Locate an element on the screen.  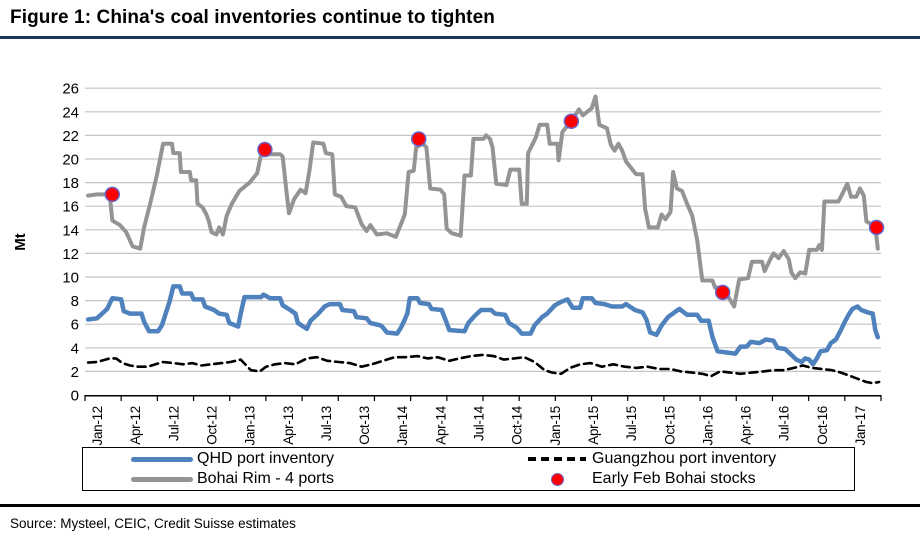
y-tick-label: 20 is located at coordinates (70, 160).